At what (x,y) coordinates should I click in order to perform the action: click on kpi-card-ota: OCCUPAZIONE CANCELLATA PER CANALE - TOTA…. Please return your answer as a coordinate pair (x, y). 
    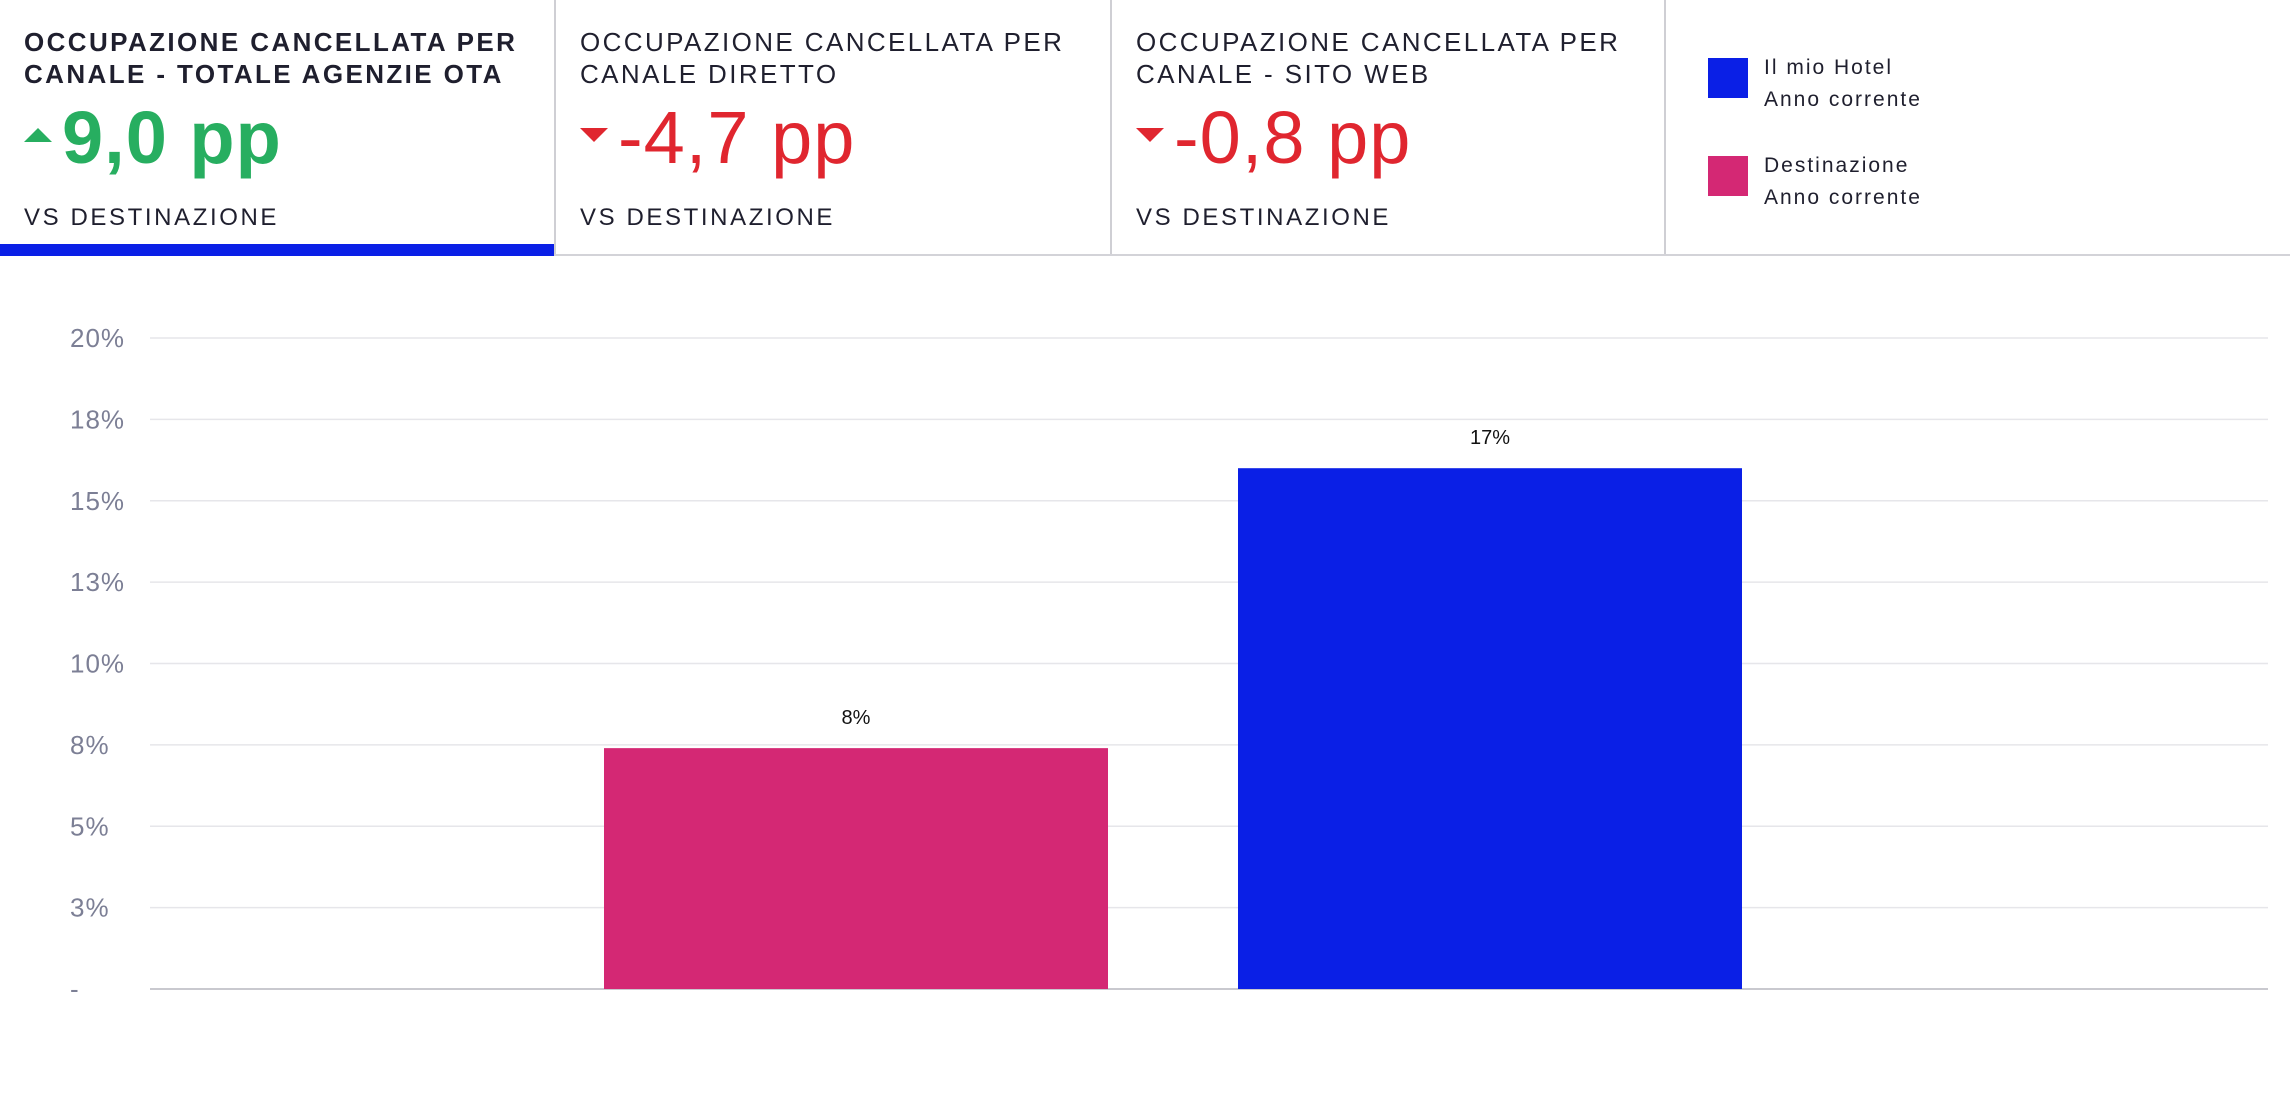
    Looking at the image, I should click on (277, 128).